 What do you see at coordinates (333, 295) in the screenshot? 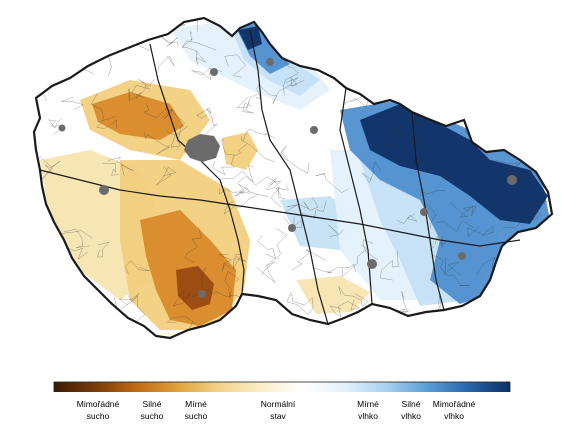
I see `region-dry-light-south` at bounding box center [333, 295].